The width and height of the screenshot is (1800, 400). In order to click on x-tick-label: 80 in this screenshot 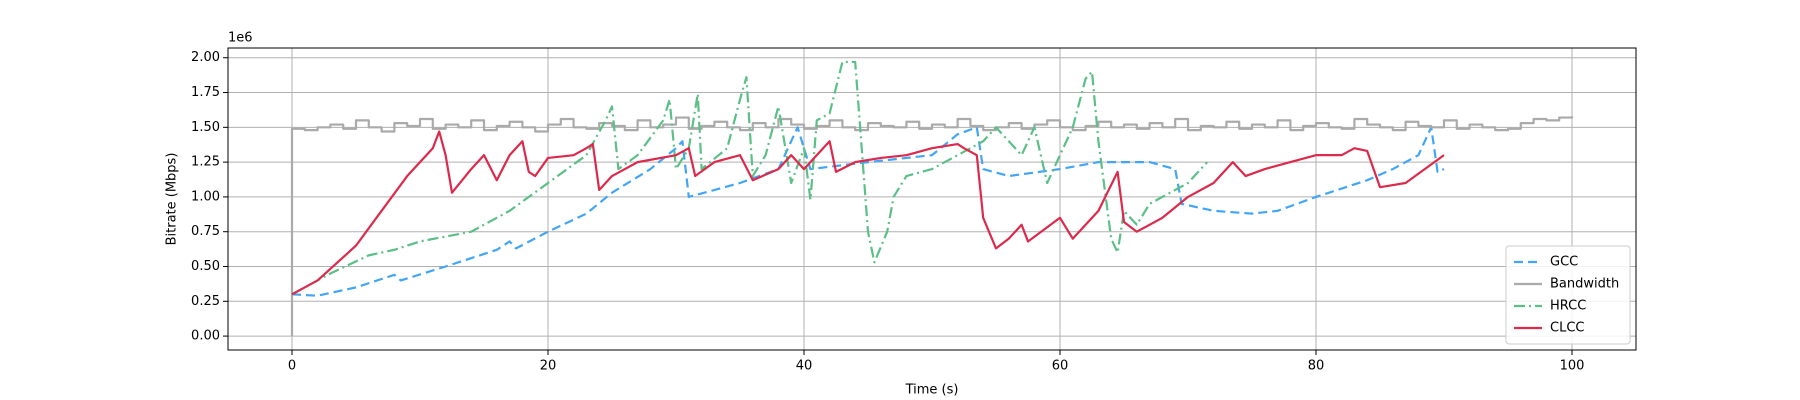, I will do `click(1316, 366)`.